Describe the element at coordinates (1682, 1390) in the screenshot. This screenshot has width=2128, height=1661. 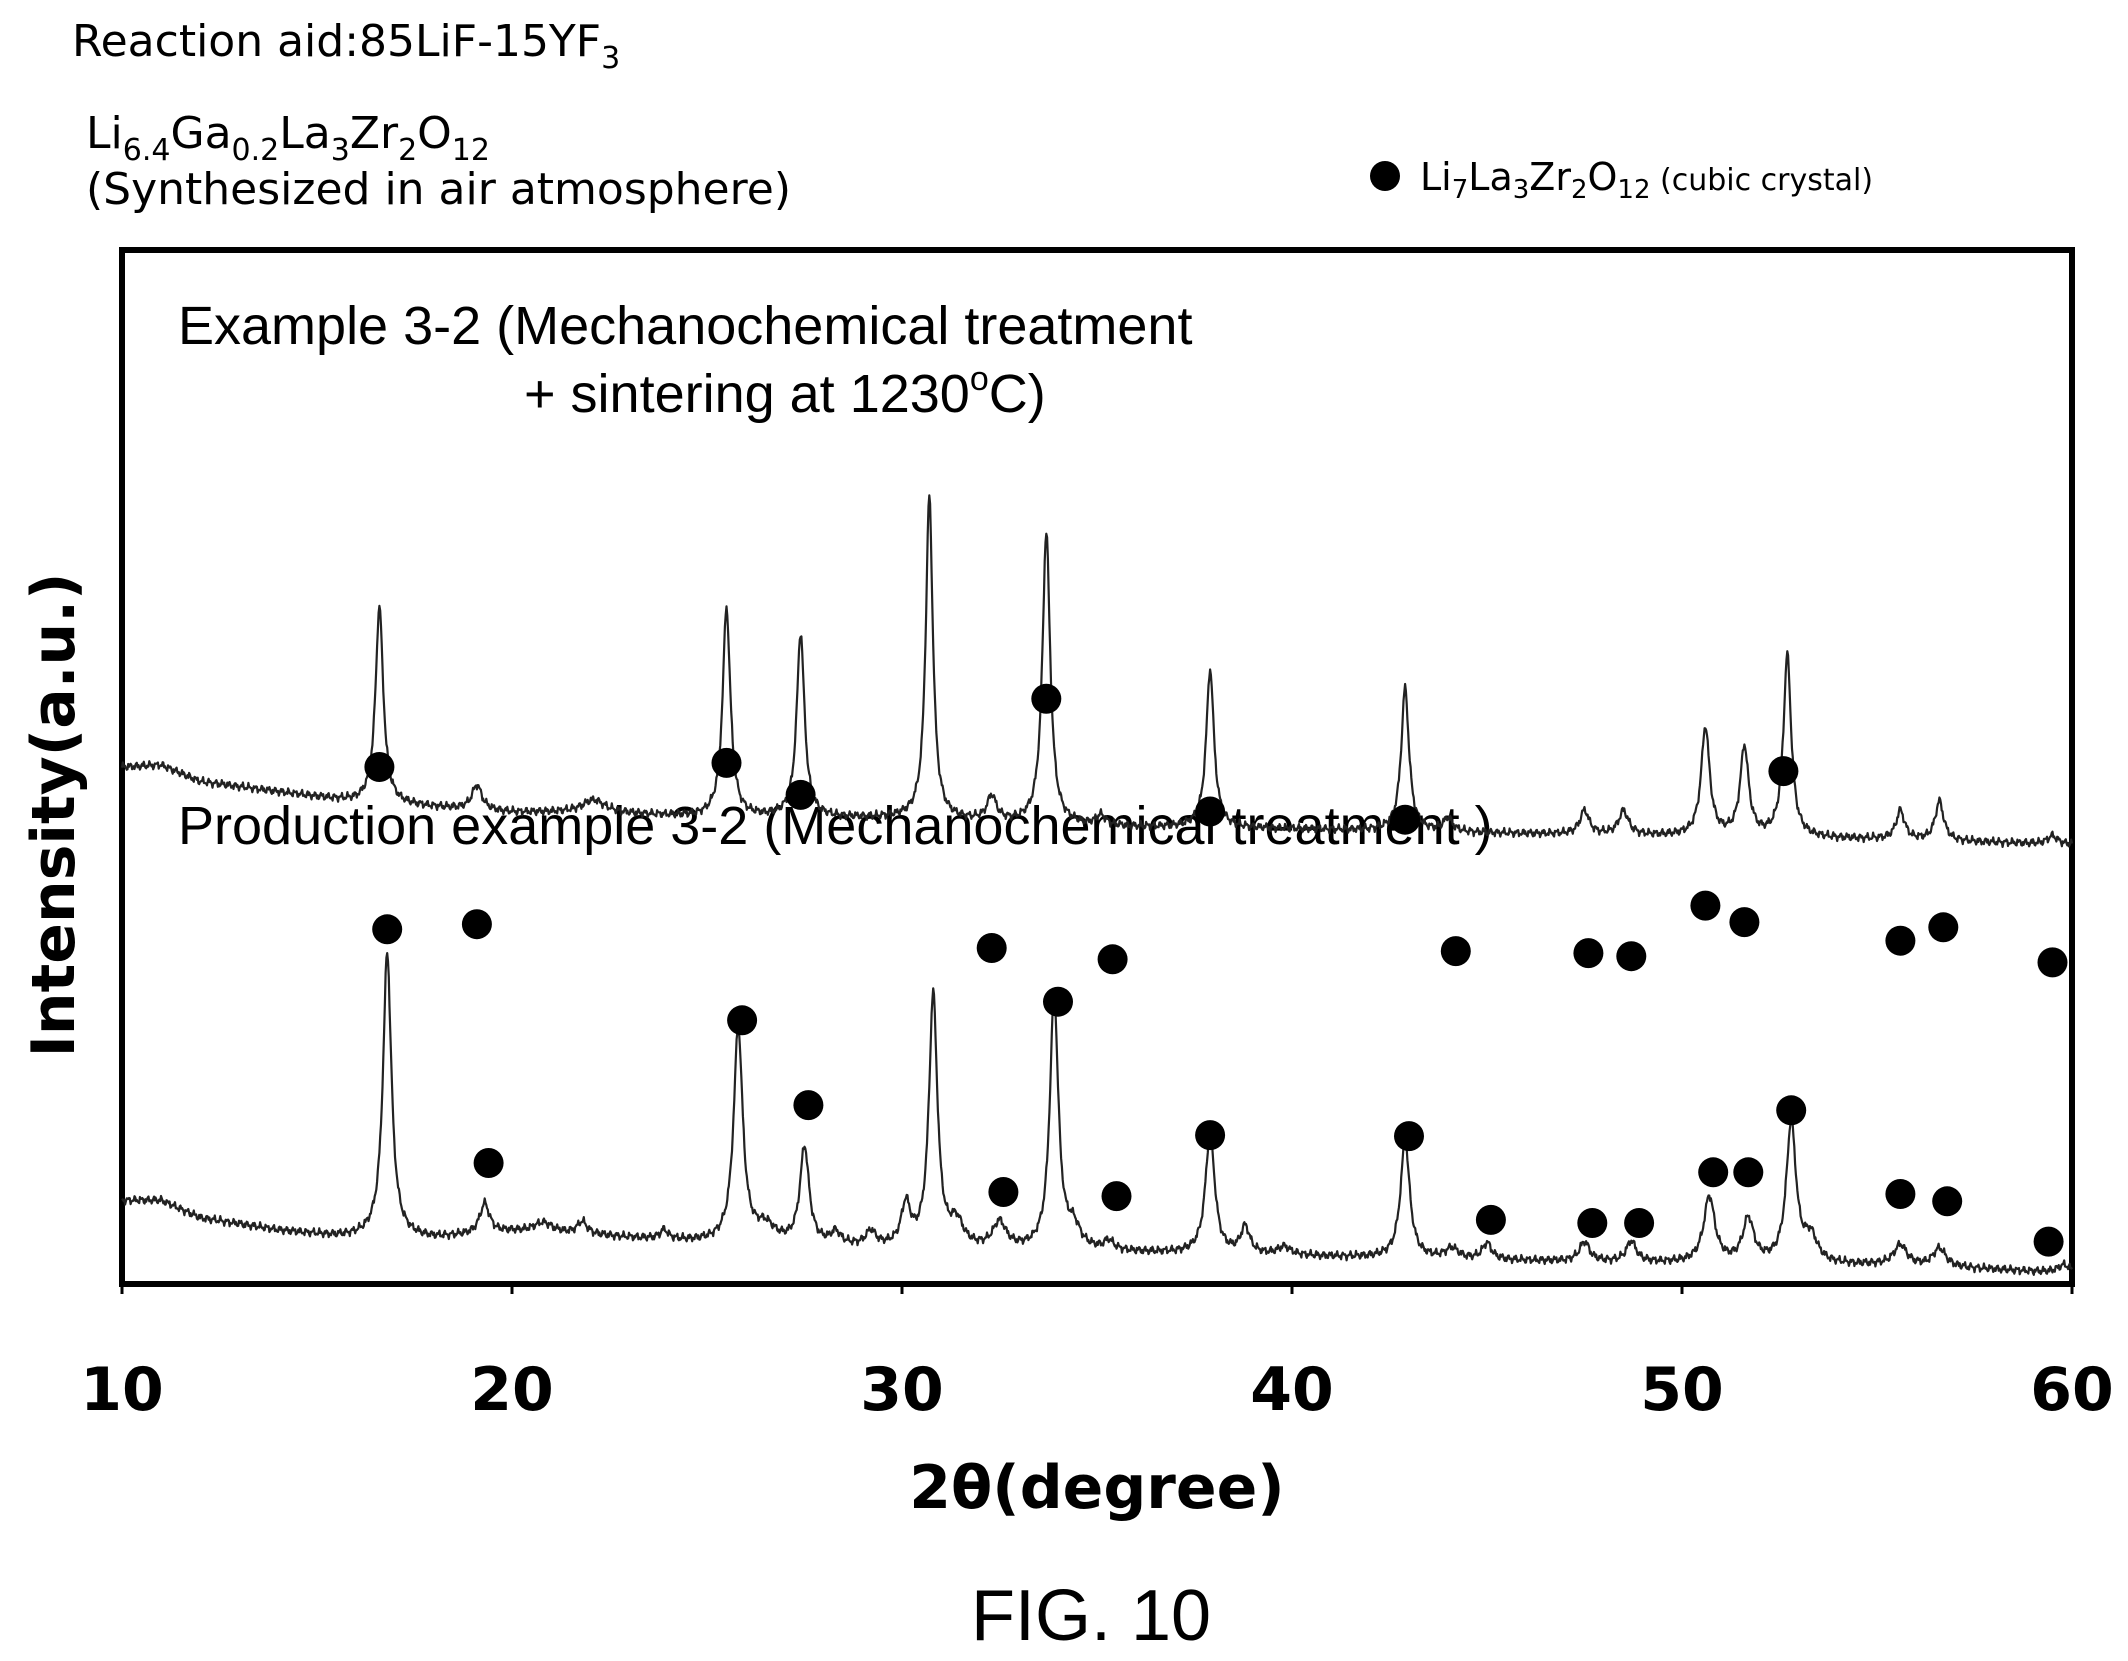
I see `x-tick-label-50: 50` at that location.